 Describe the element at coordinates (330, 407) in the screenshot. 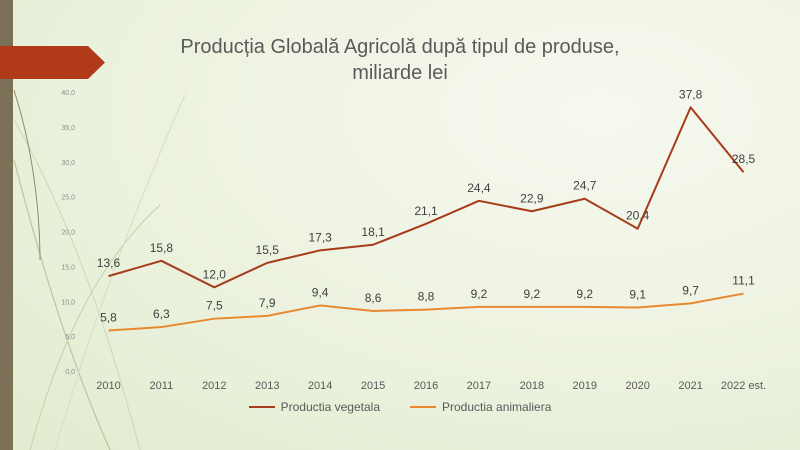

I see `legend-label-vegetal: Productia vegetala` at that location.